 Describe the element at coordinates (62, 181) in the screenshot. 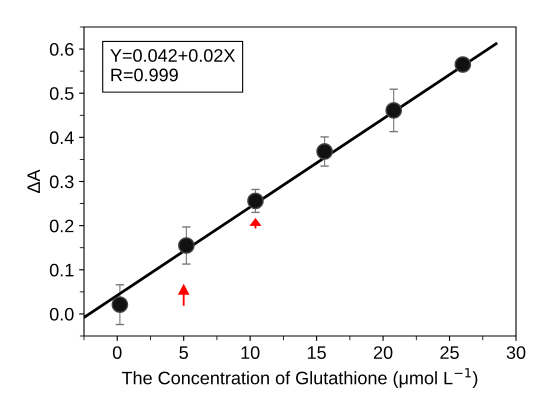

I see `y-tick-label: 0.3` at that location.